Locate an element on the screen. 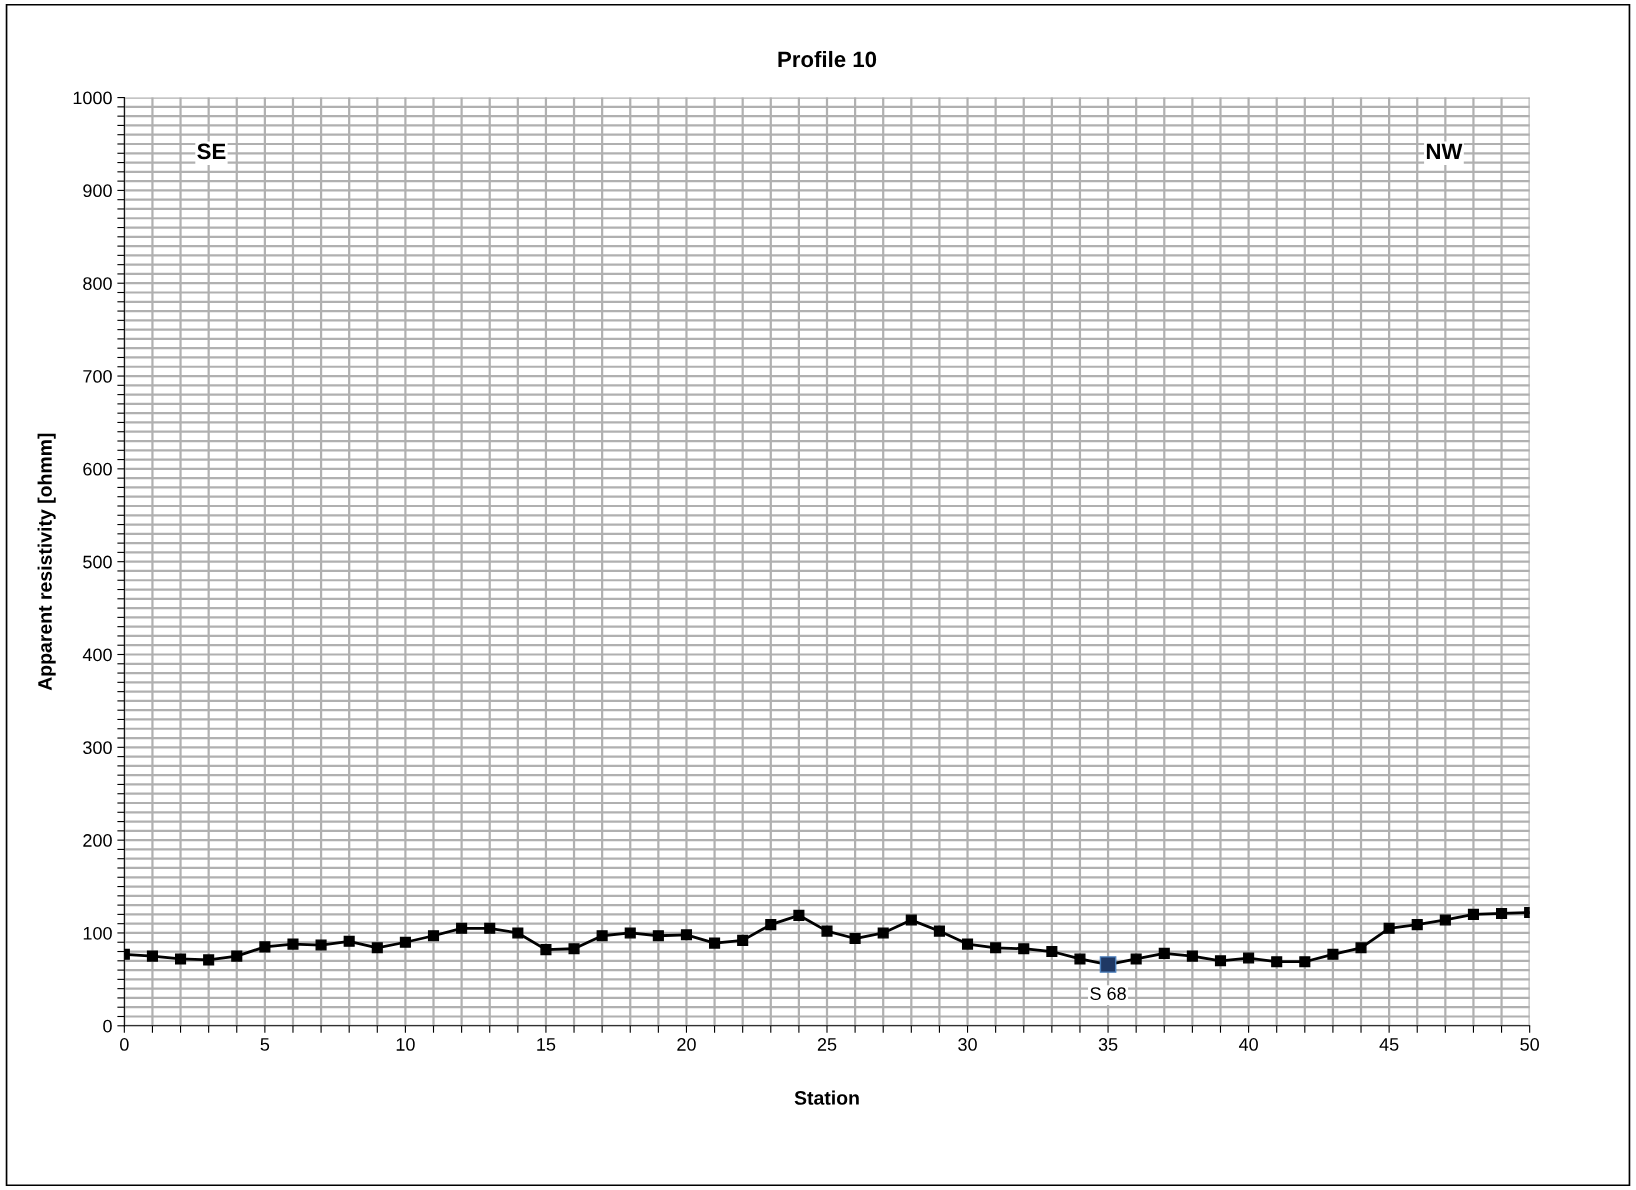  x-tick-label: 15 is located at coordinates (546, 1044).